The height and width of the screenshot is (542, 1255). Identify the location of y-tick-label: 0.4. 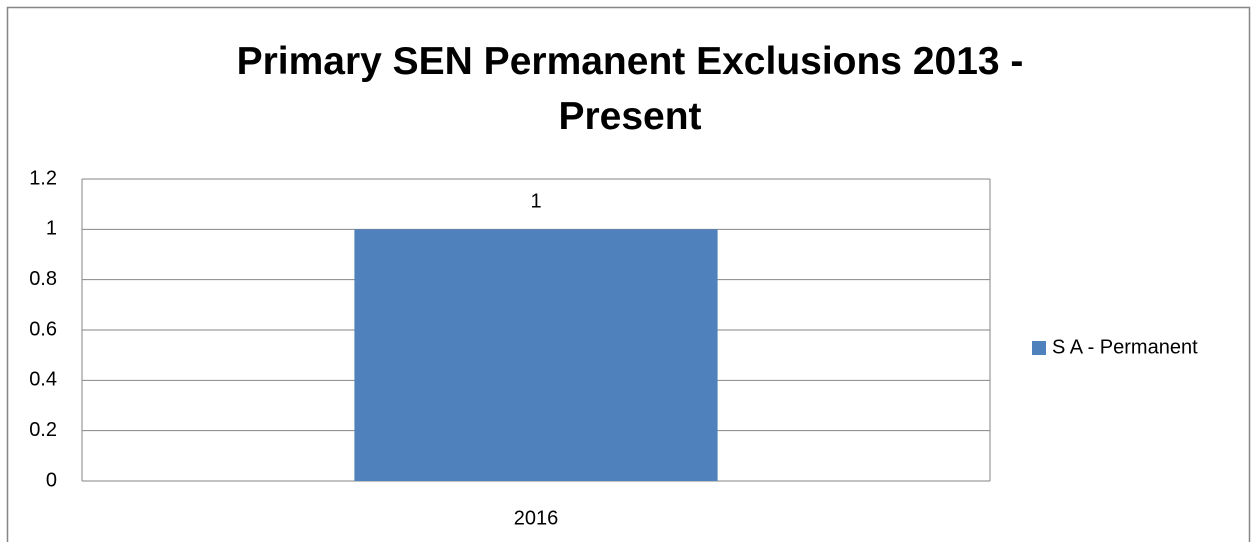
(43, 380).